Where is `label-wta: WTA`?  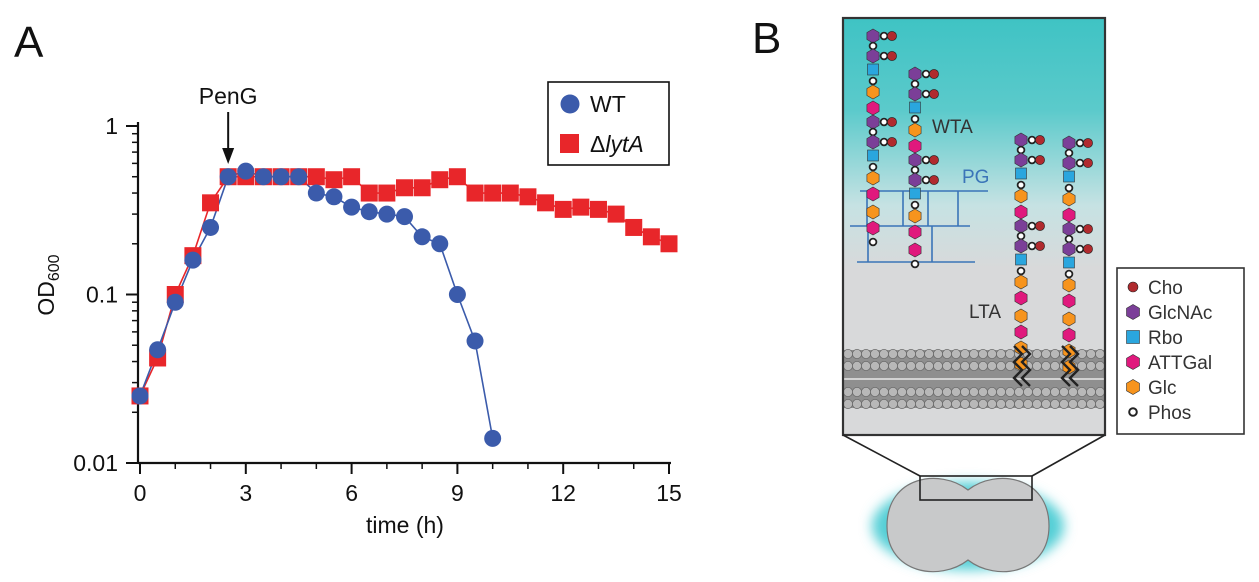 label-wta: WTA is located at coordinates (952, 127).